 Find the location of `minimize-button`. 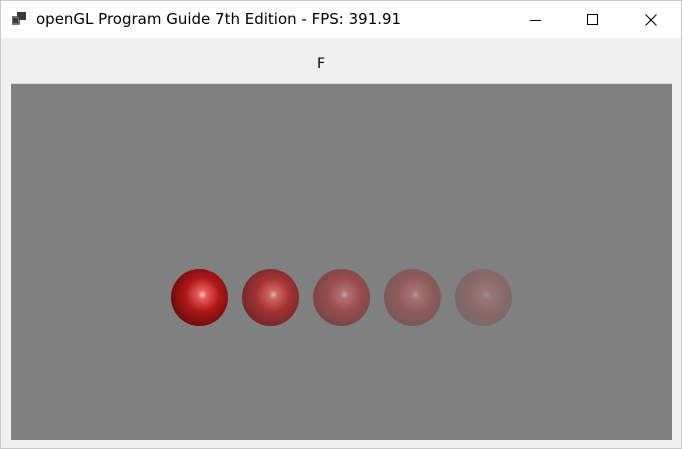

minimize-button is located at coordinates (536, 19).